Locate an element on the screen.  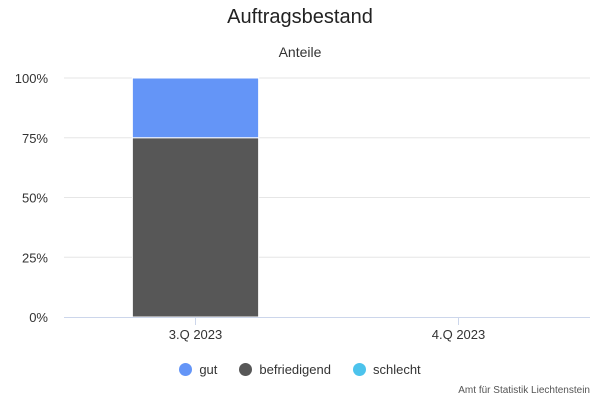
chart-title: Auftragsbestand is located at coordinates (300, 17).